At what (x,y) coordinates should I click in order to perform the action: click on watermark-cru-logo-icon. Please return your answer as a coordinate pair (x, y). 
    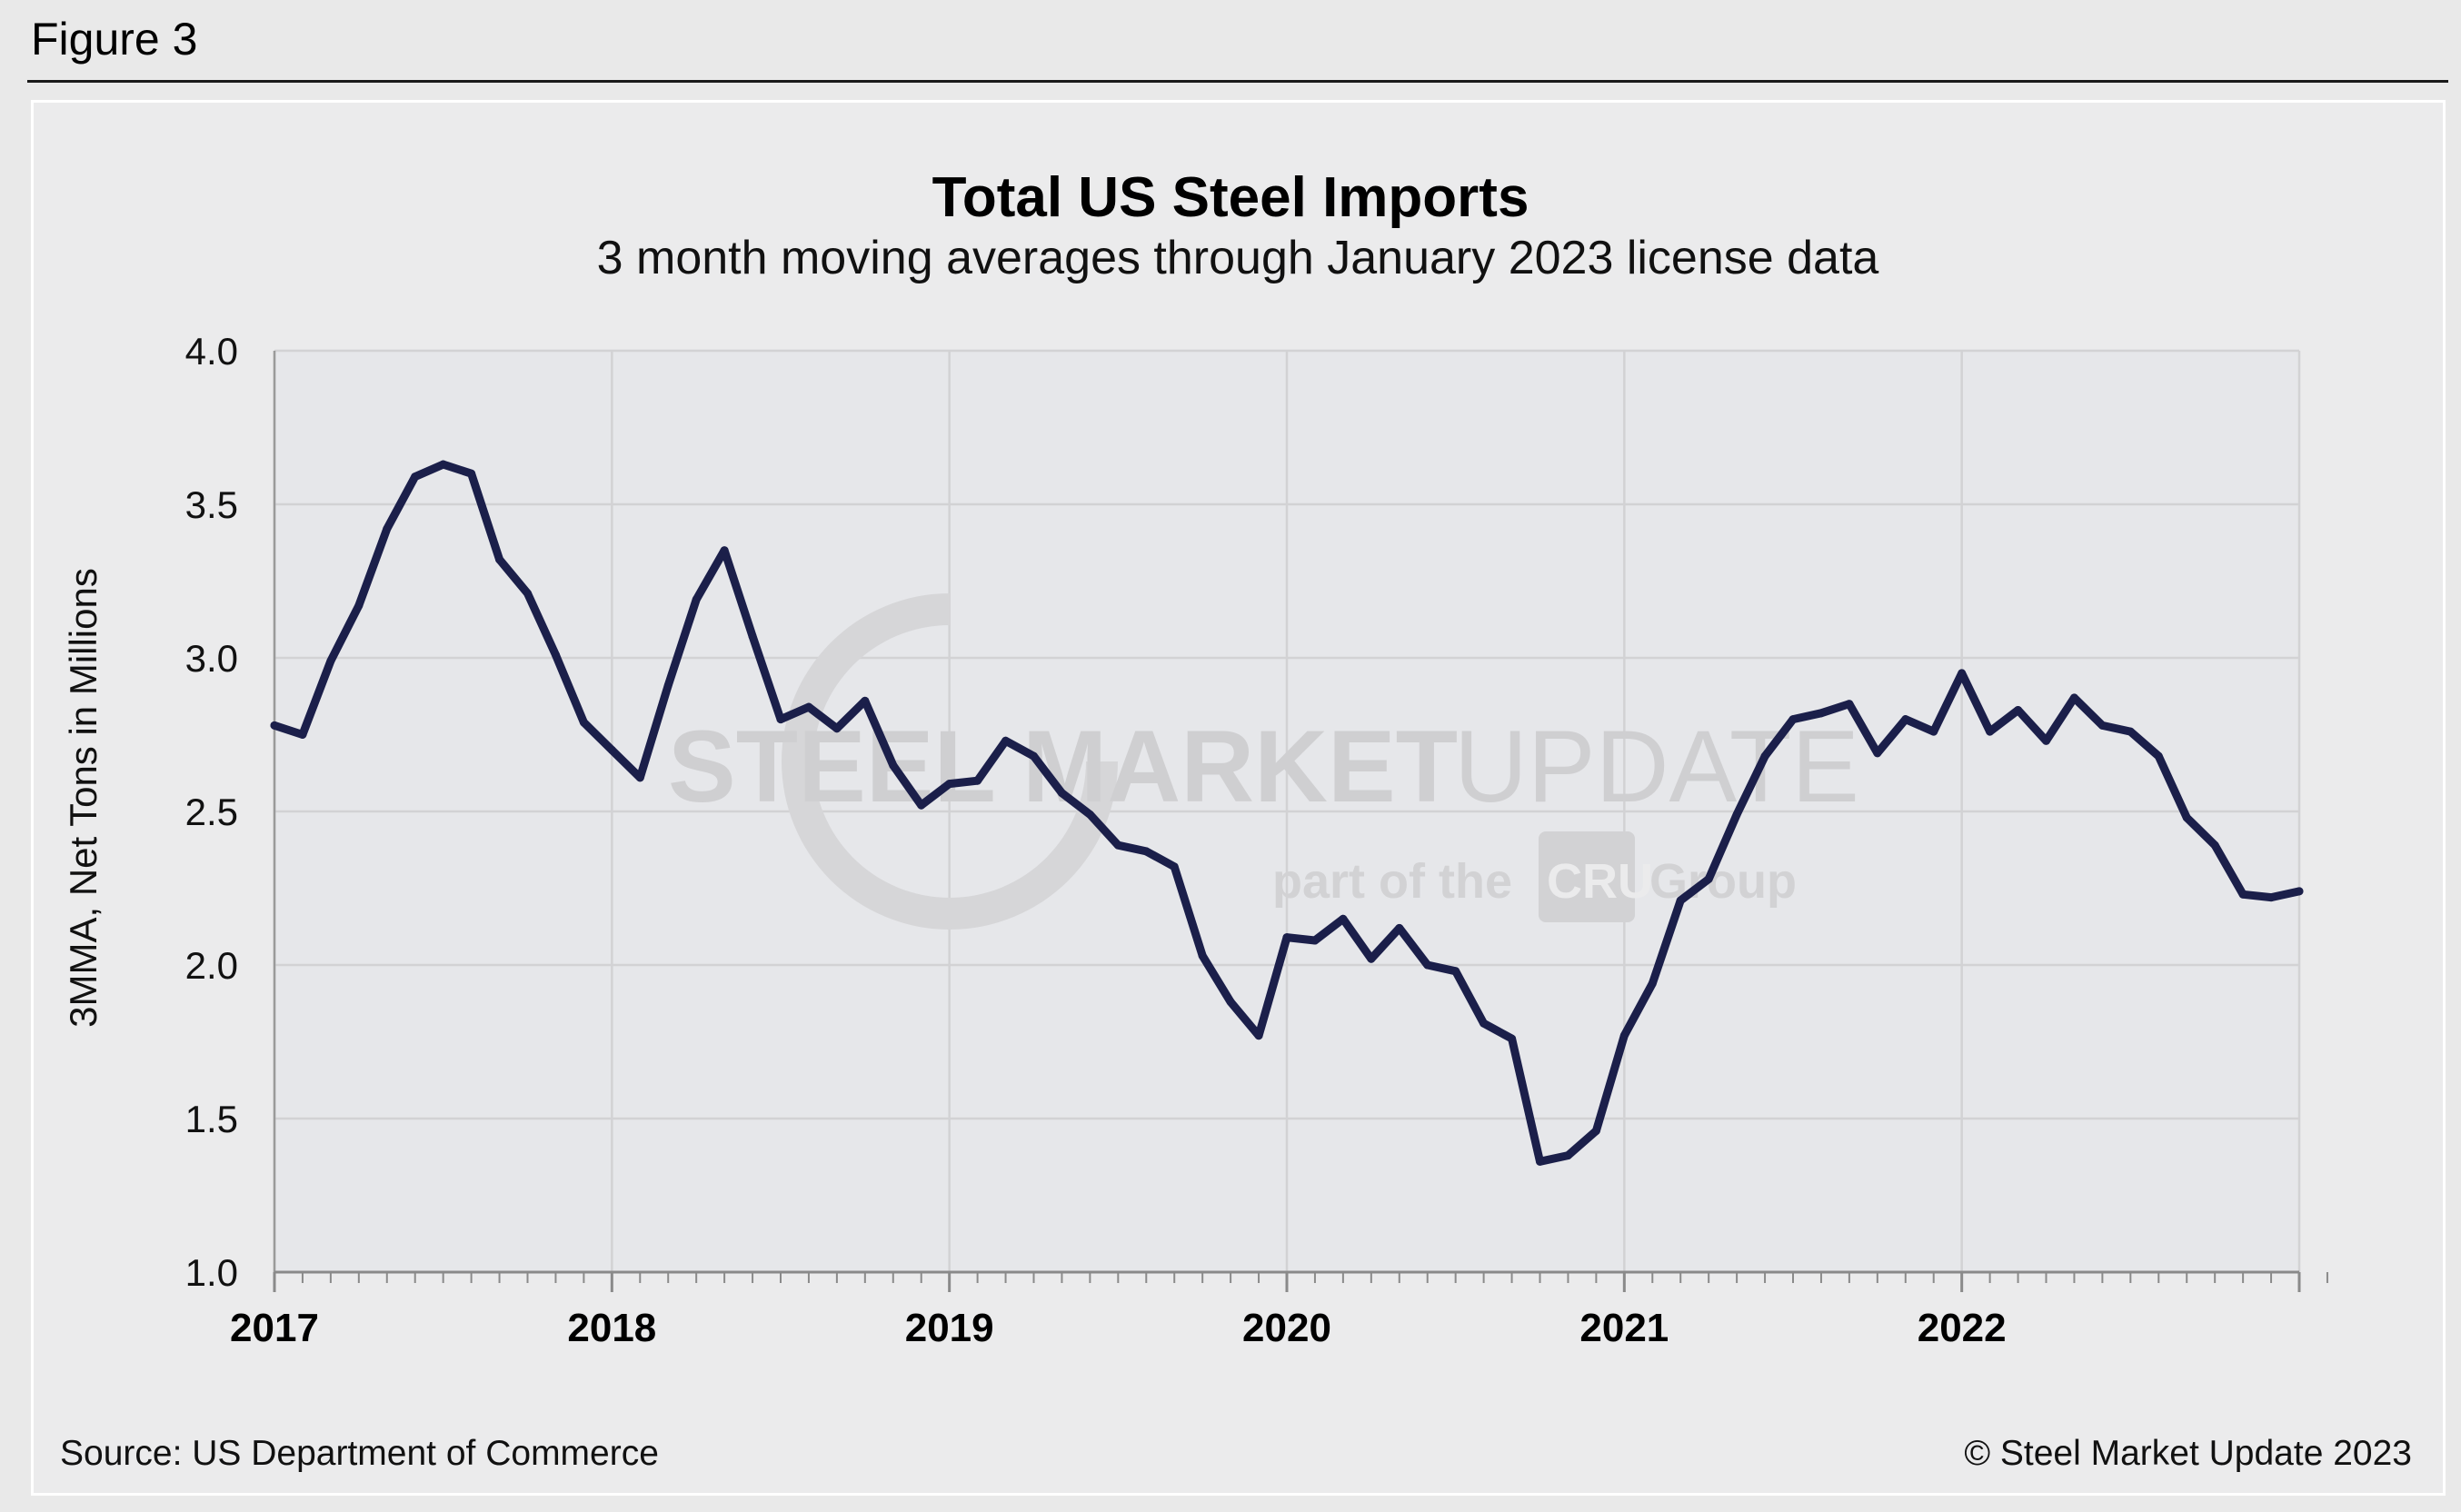
    Looking at the image, I should click on (1587, 876).